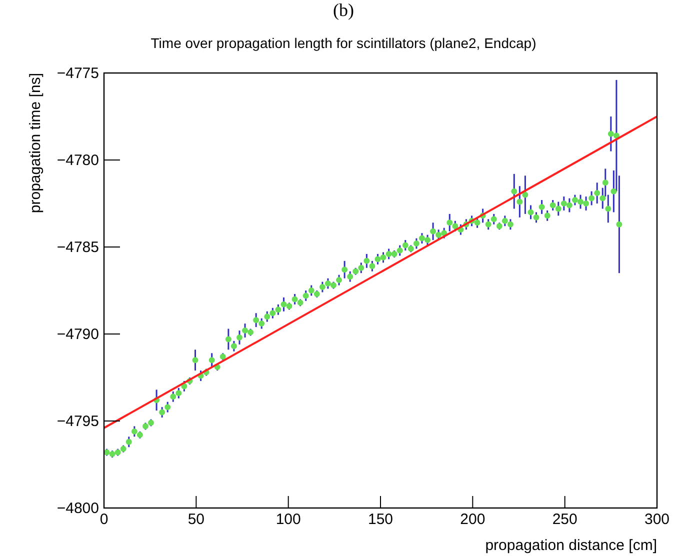 The image size is (677, 556). Describe the element at coordinates (35, 143) in the screenshot. I see `y-axis-title: propagation time [ns]` at that location.